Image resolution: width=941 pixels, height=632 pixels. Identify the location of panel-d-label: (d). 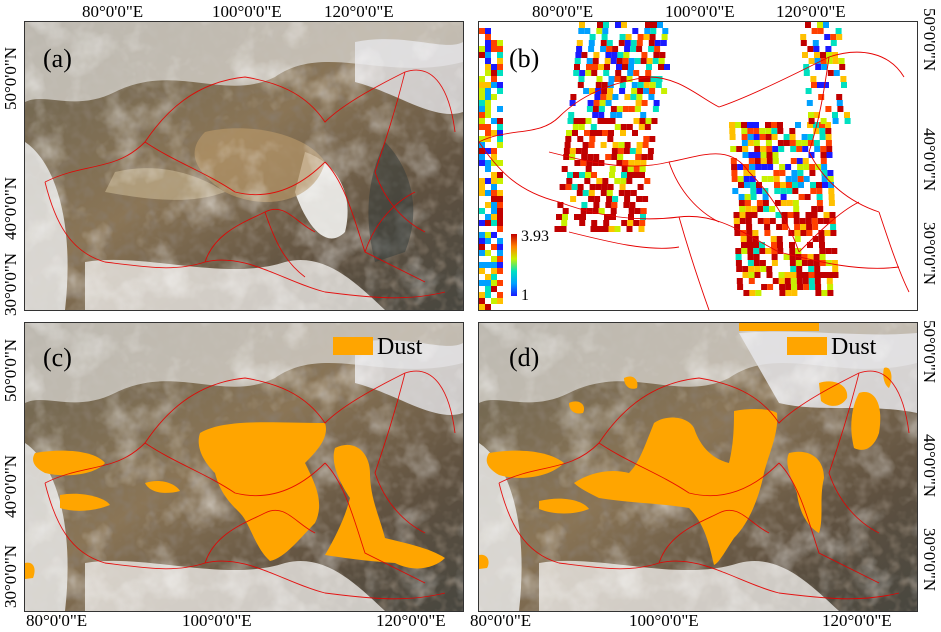
(524, 357).